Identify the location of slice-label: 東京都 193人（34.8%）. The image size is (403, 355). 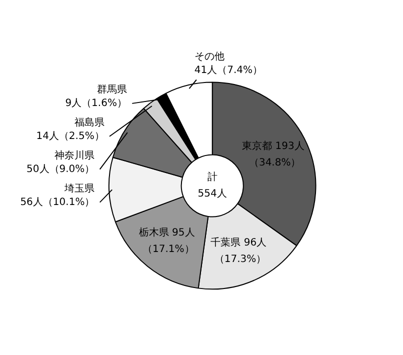
(273, 154).